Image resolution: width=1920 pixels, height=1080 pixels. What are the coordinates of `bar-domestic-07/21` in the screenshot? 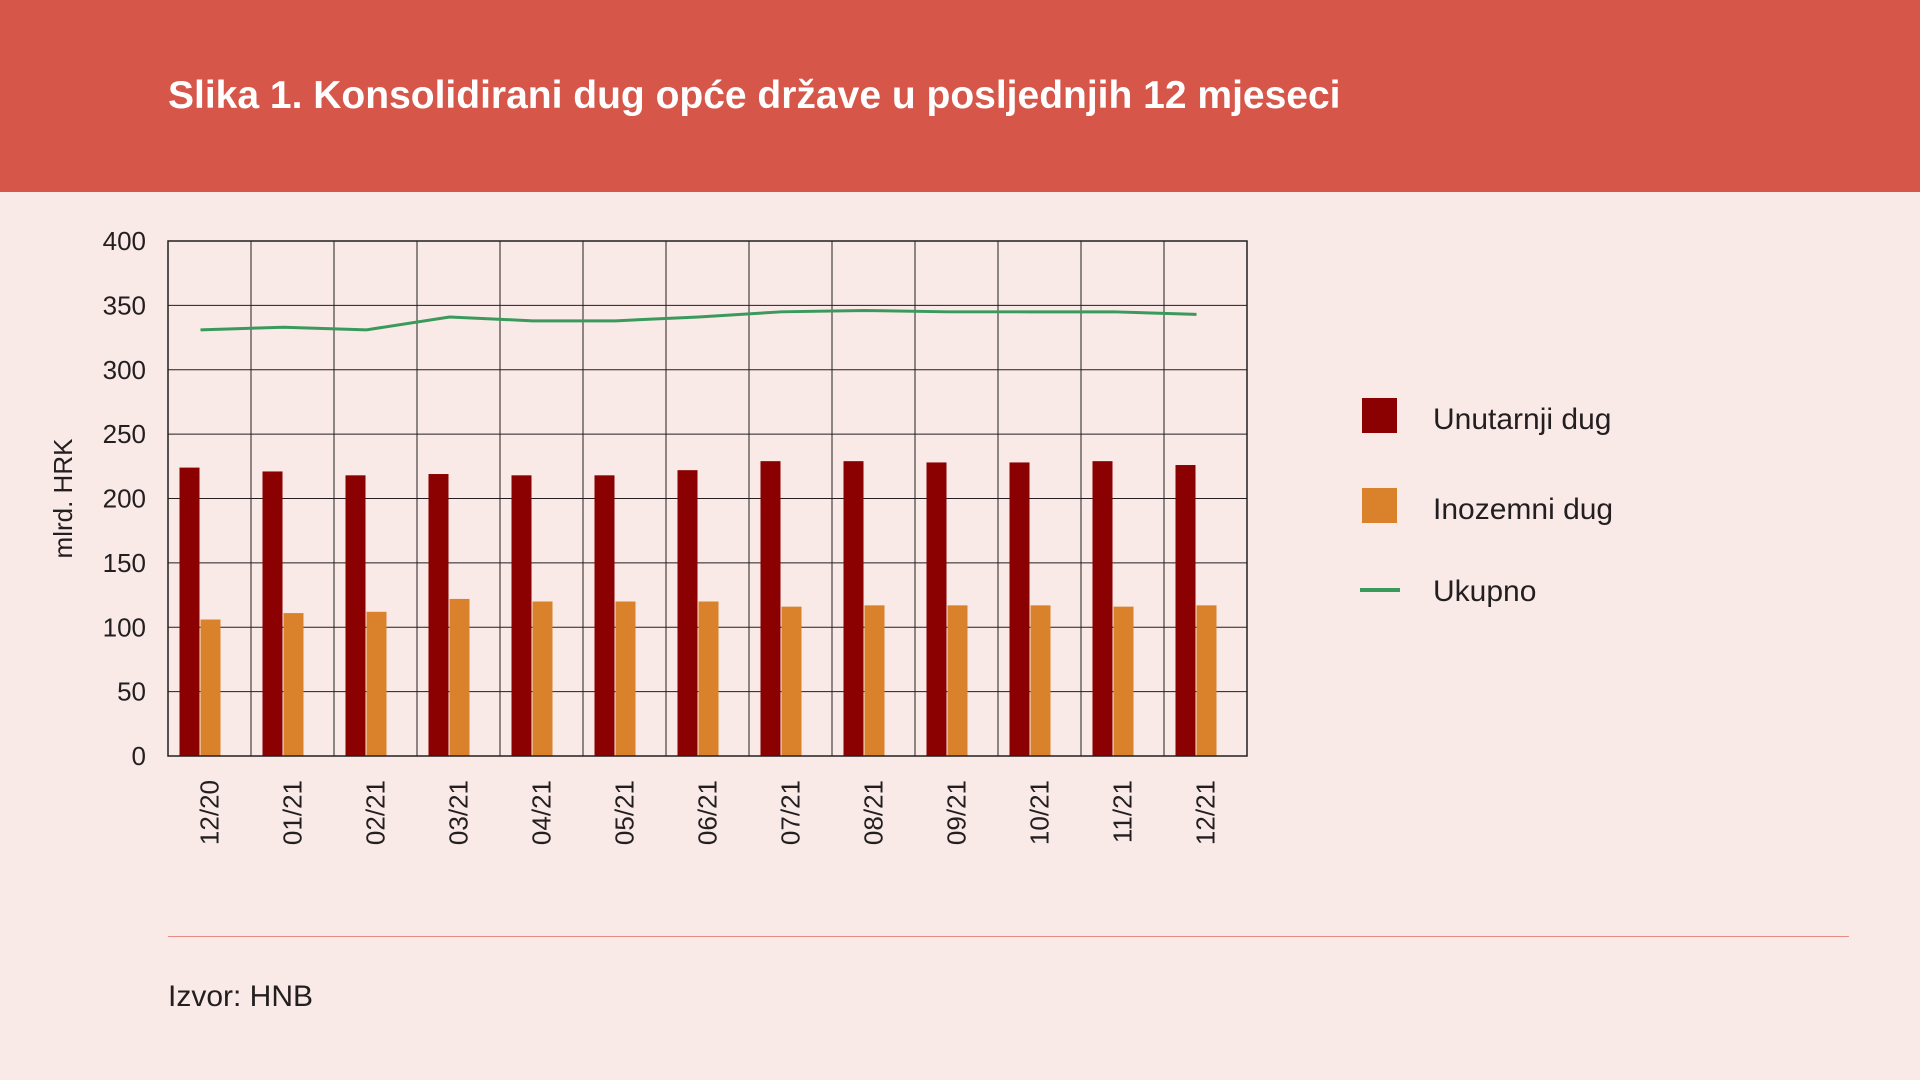 It's located at (770, 608).